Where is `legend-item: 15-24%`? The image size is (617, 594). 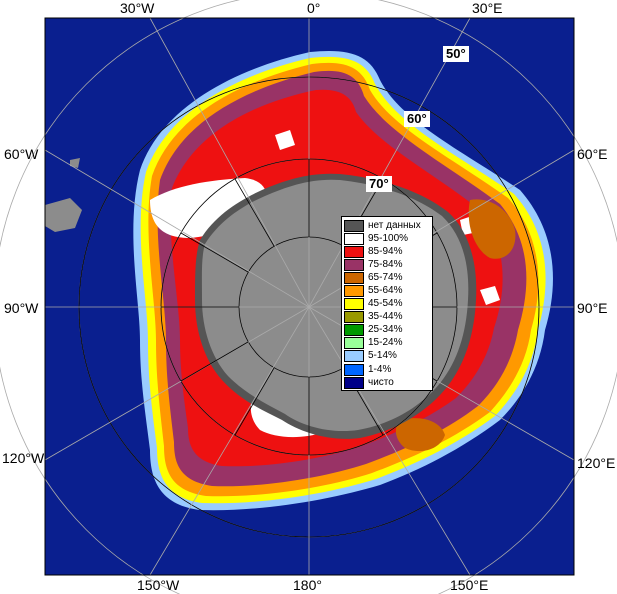 legend-item: 15-24% is located at coordinates (387, 343).